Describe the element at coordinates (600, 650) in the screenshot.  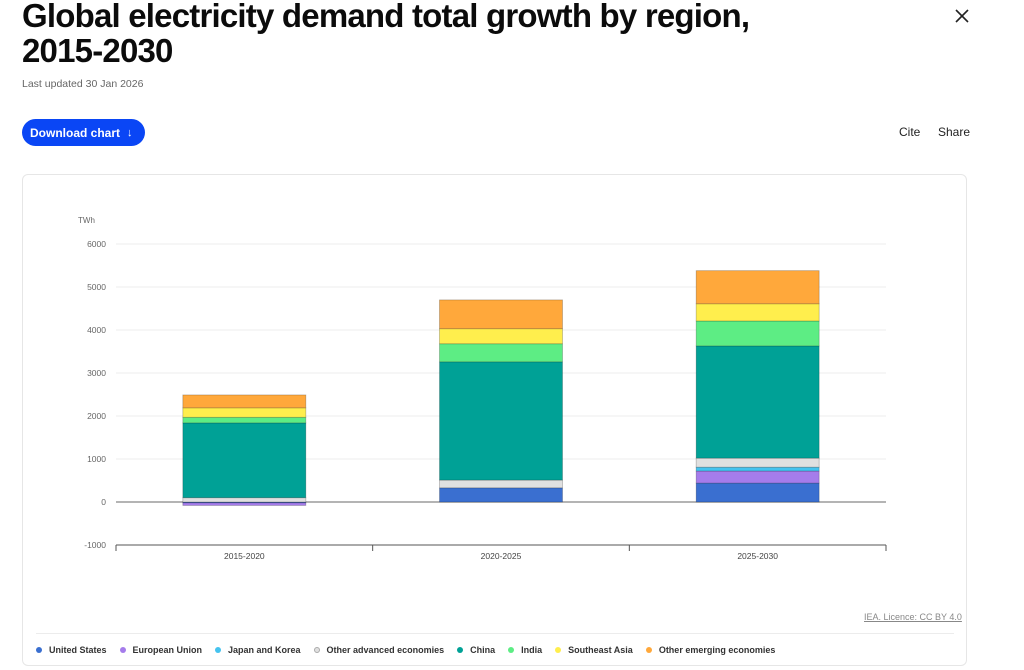
I see `legend-label: Southeast Asia` at that location.